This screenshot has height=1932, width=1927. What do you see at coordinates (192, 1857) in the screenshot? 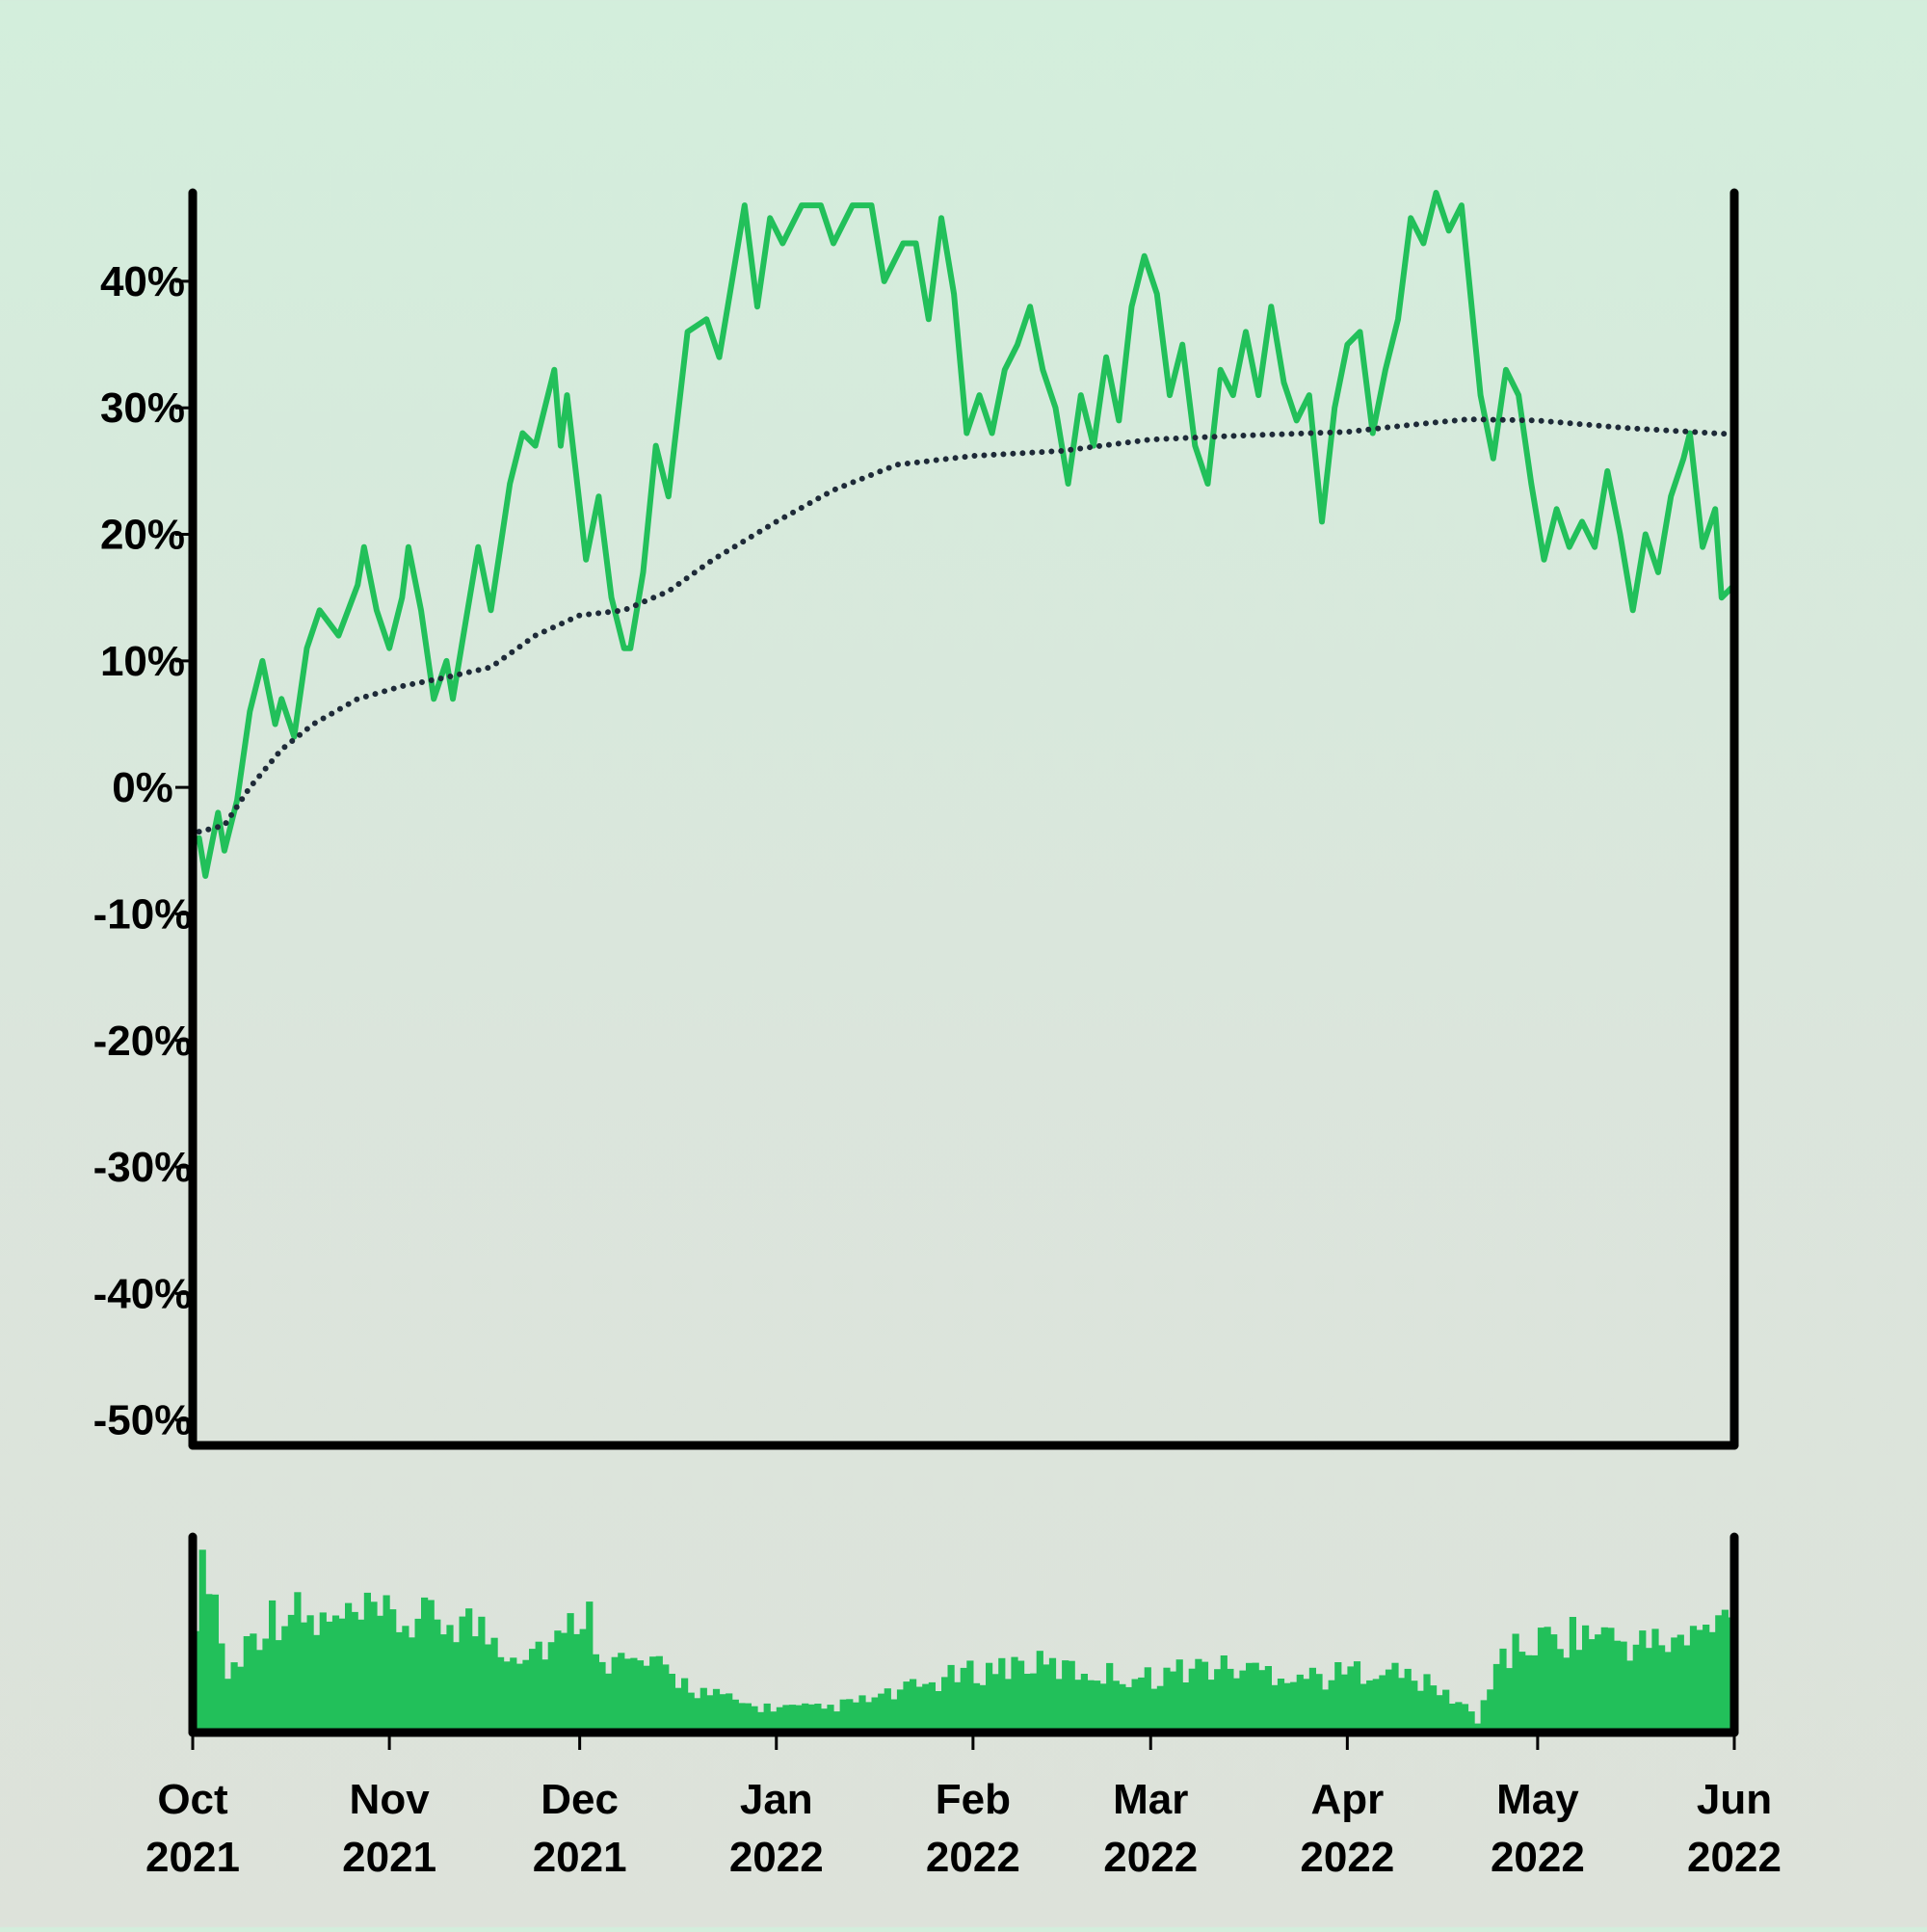
I see `x-tick-label-year: 2021` at bounding box center [192, 1857].